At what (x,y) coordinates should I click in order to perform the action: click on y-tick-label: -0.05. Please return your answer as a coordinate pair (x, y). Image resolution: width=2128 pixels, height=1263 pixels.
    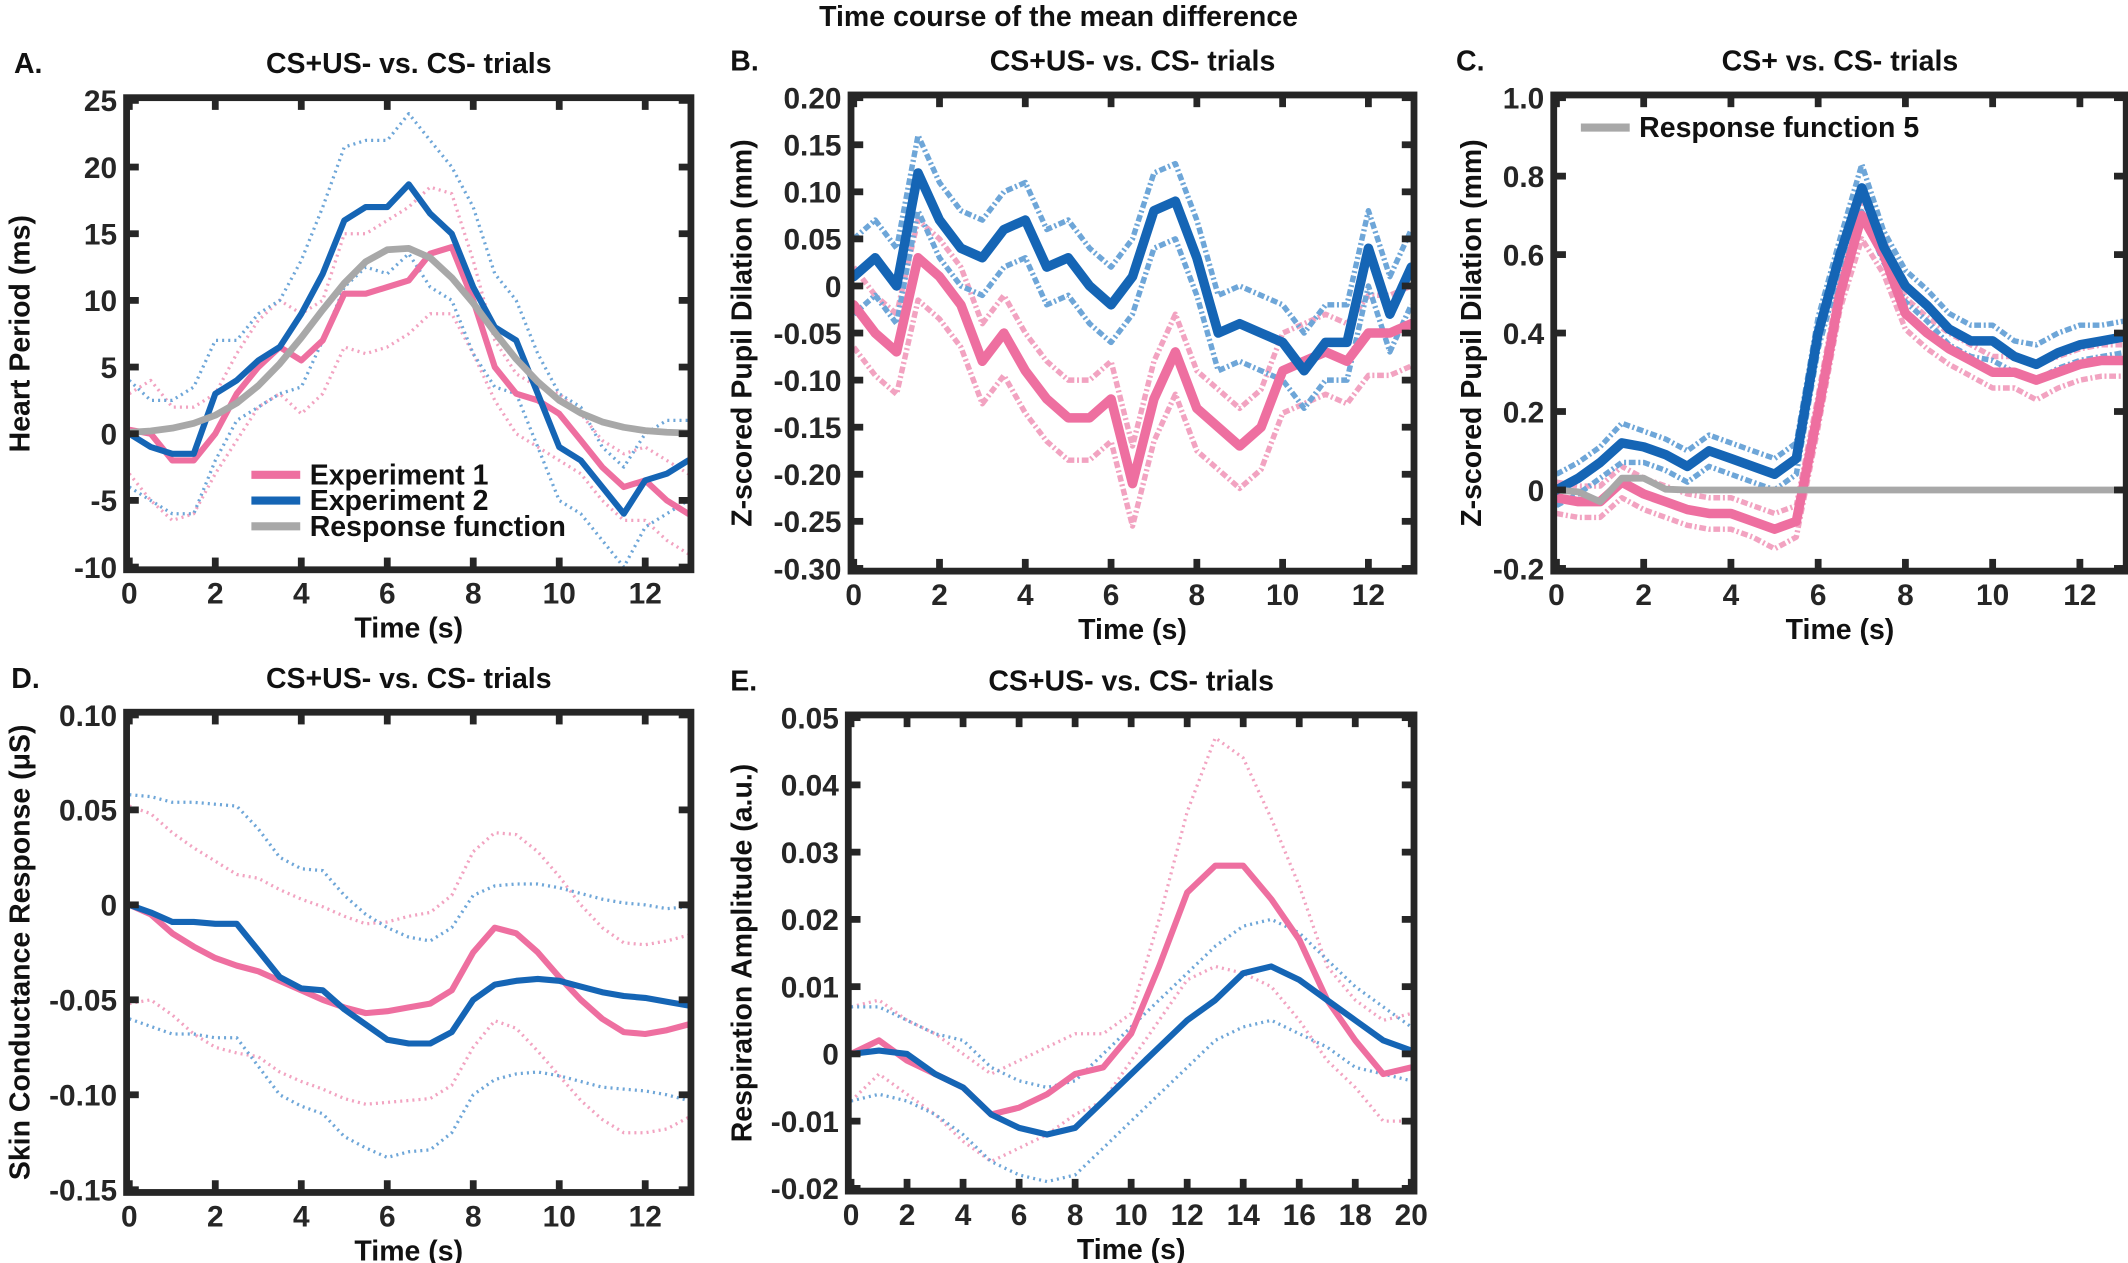
    Looking at the image, I should click on (83, 1001).